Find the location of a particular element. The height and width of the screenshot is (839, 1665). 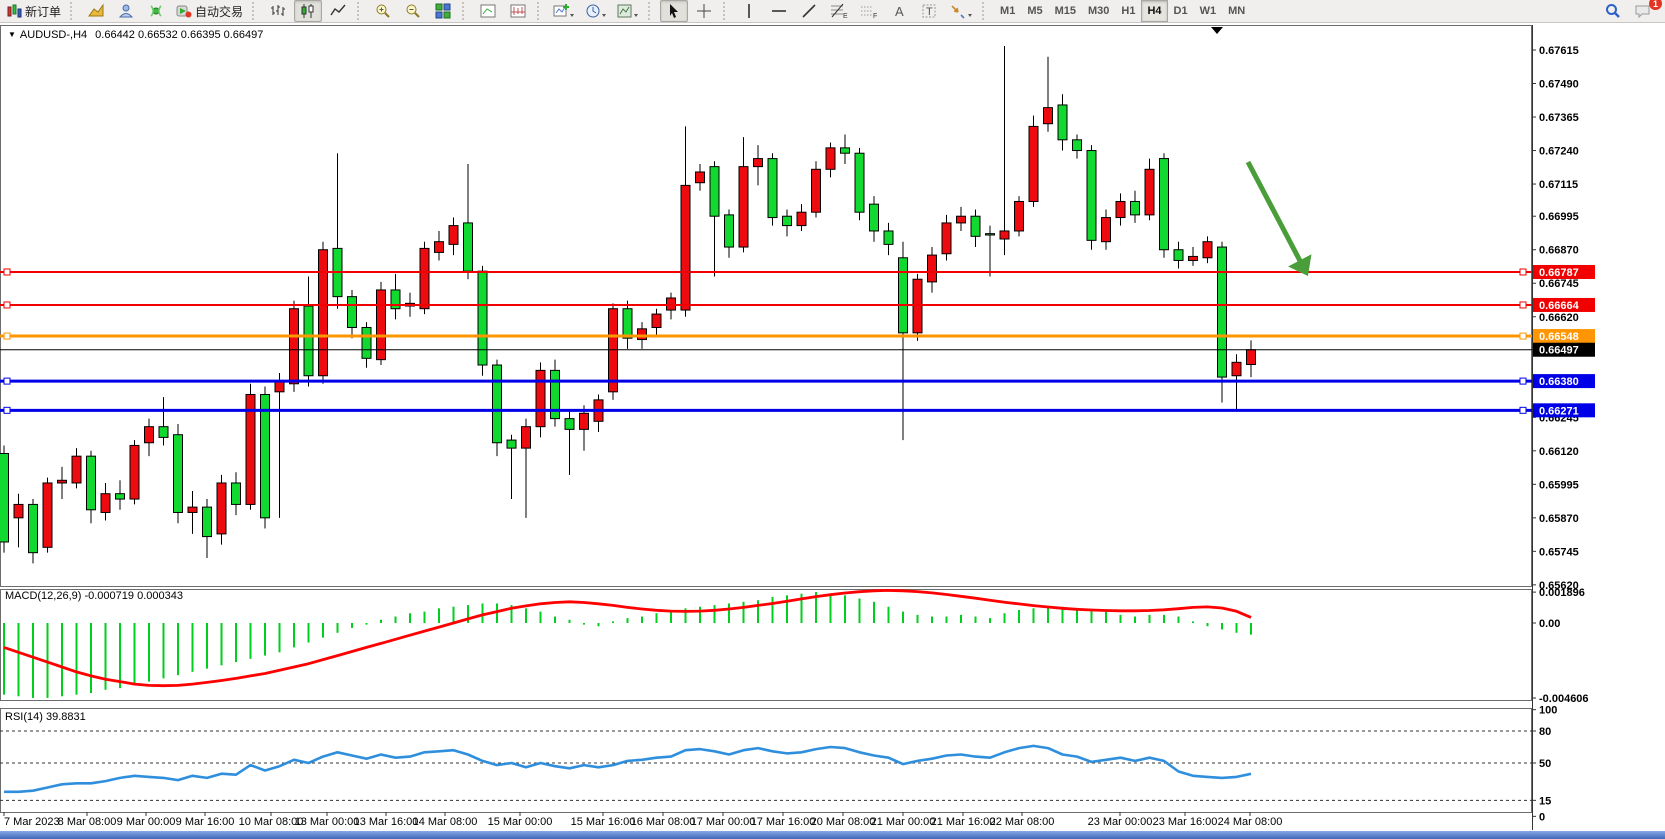

add-indicator-button is located at coordinates (564, 11).